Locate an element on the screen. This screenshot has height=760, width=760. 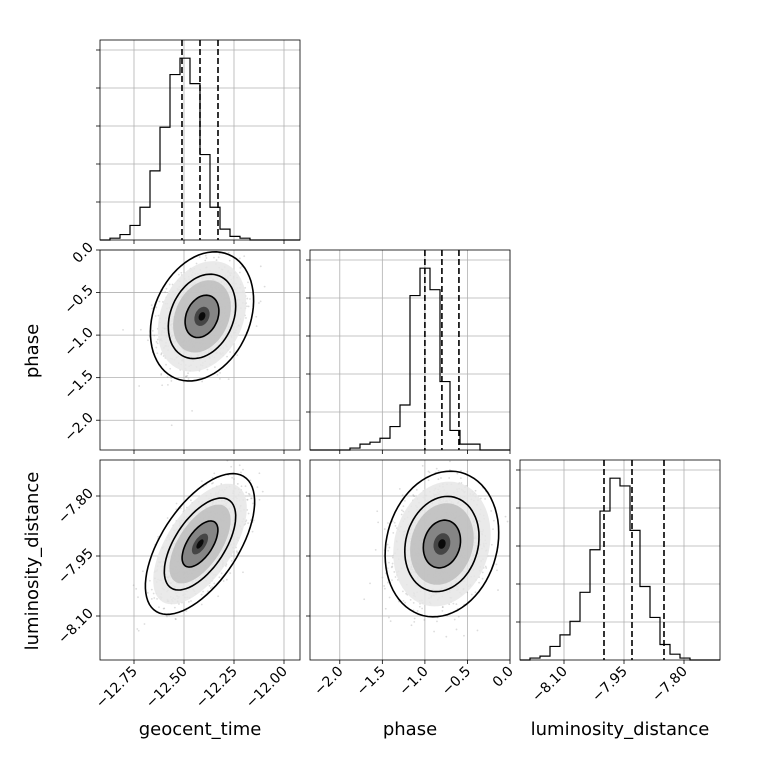
phase-vs-luminosity_distance-xtick-label-0: −2.0 is located at coordinates (328, 681).